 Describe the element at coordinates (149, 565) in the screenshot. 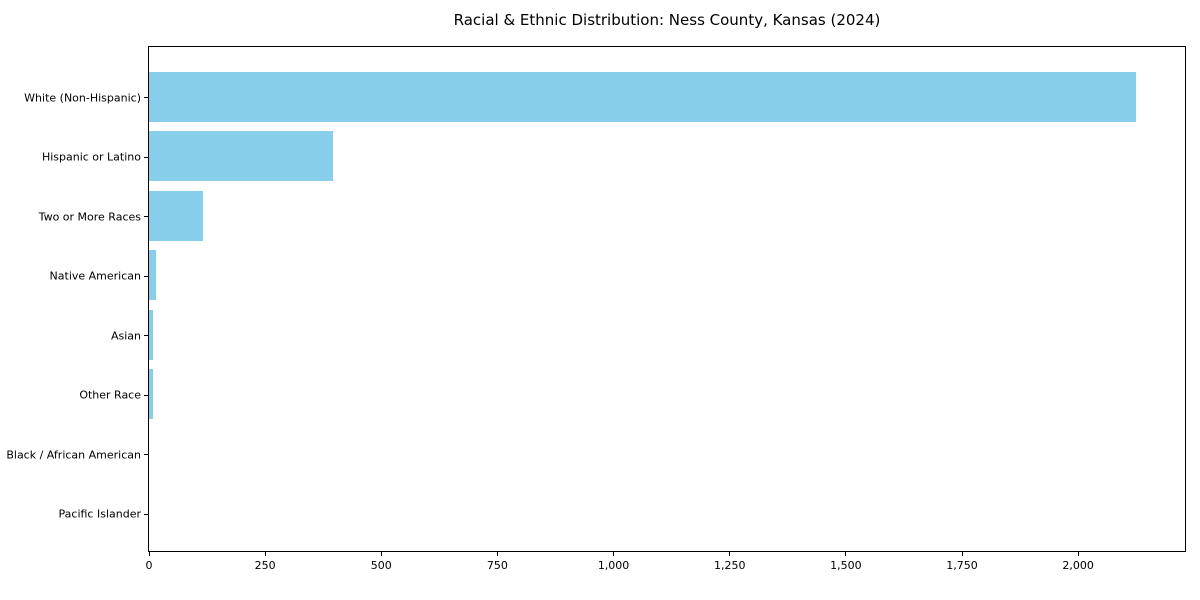

I see `x-tick-label: 0` at that location.